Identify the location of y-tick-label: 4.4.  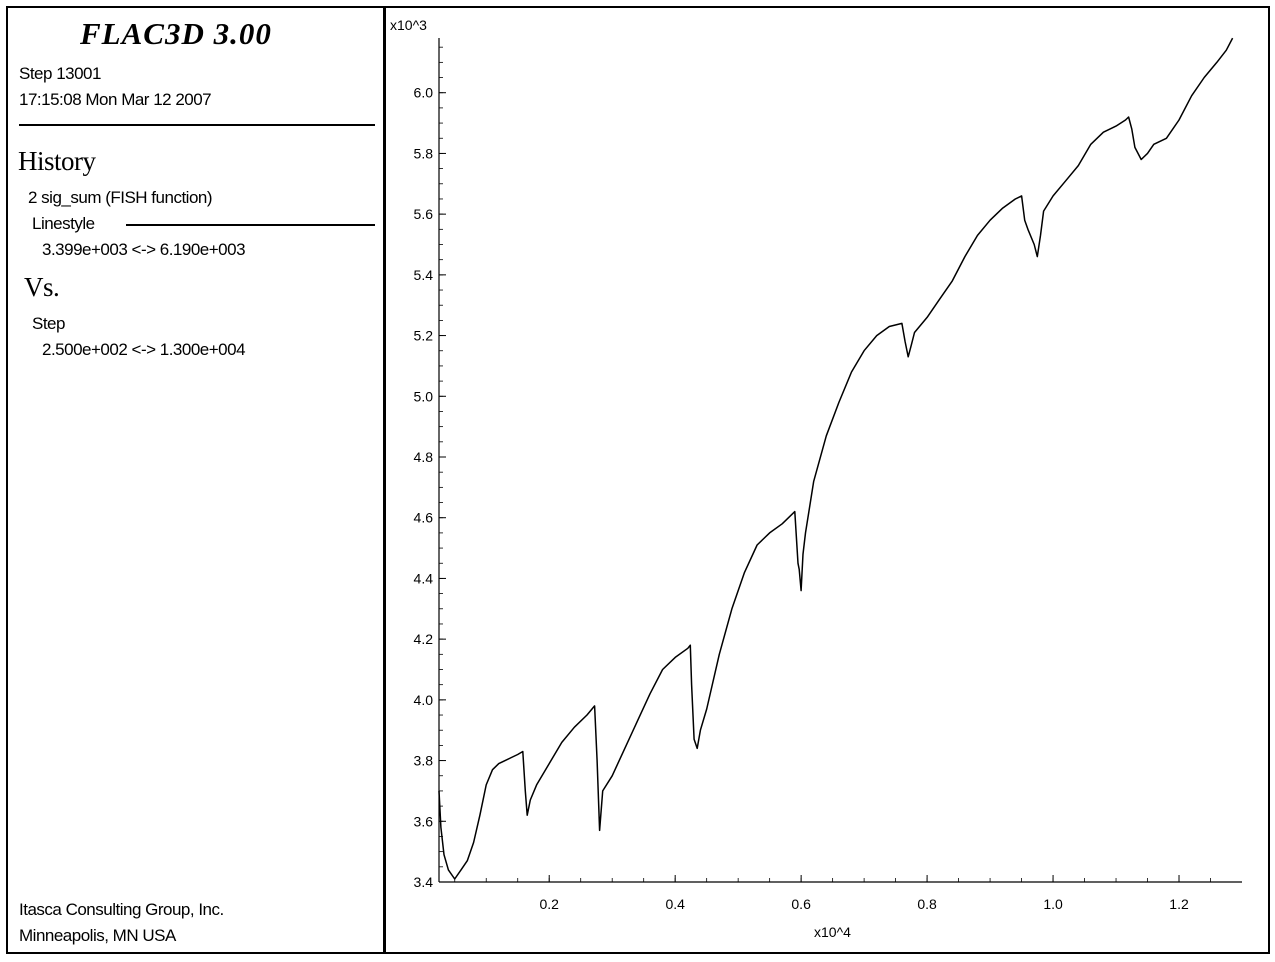
(424, 578).